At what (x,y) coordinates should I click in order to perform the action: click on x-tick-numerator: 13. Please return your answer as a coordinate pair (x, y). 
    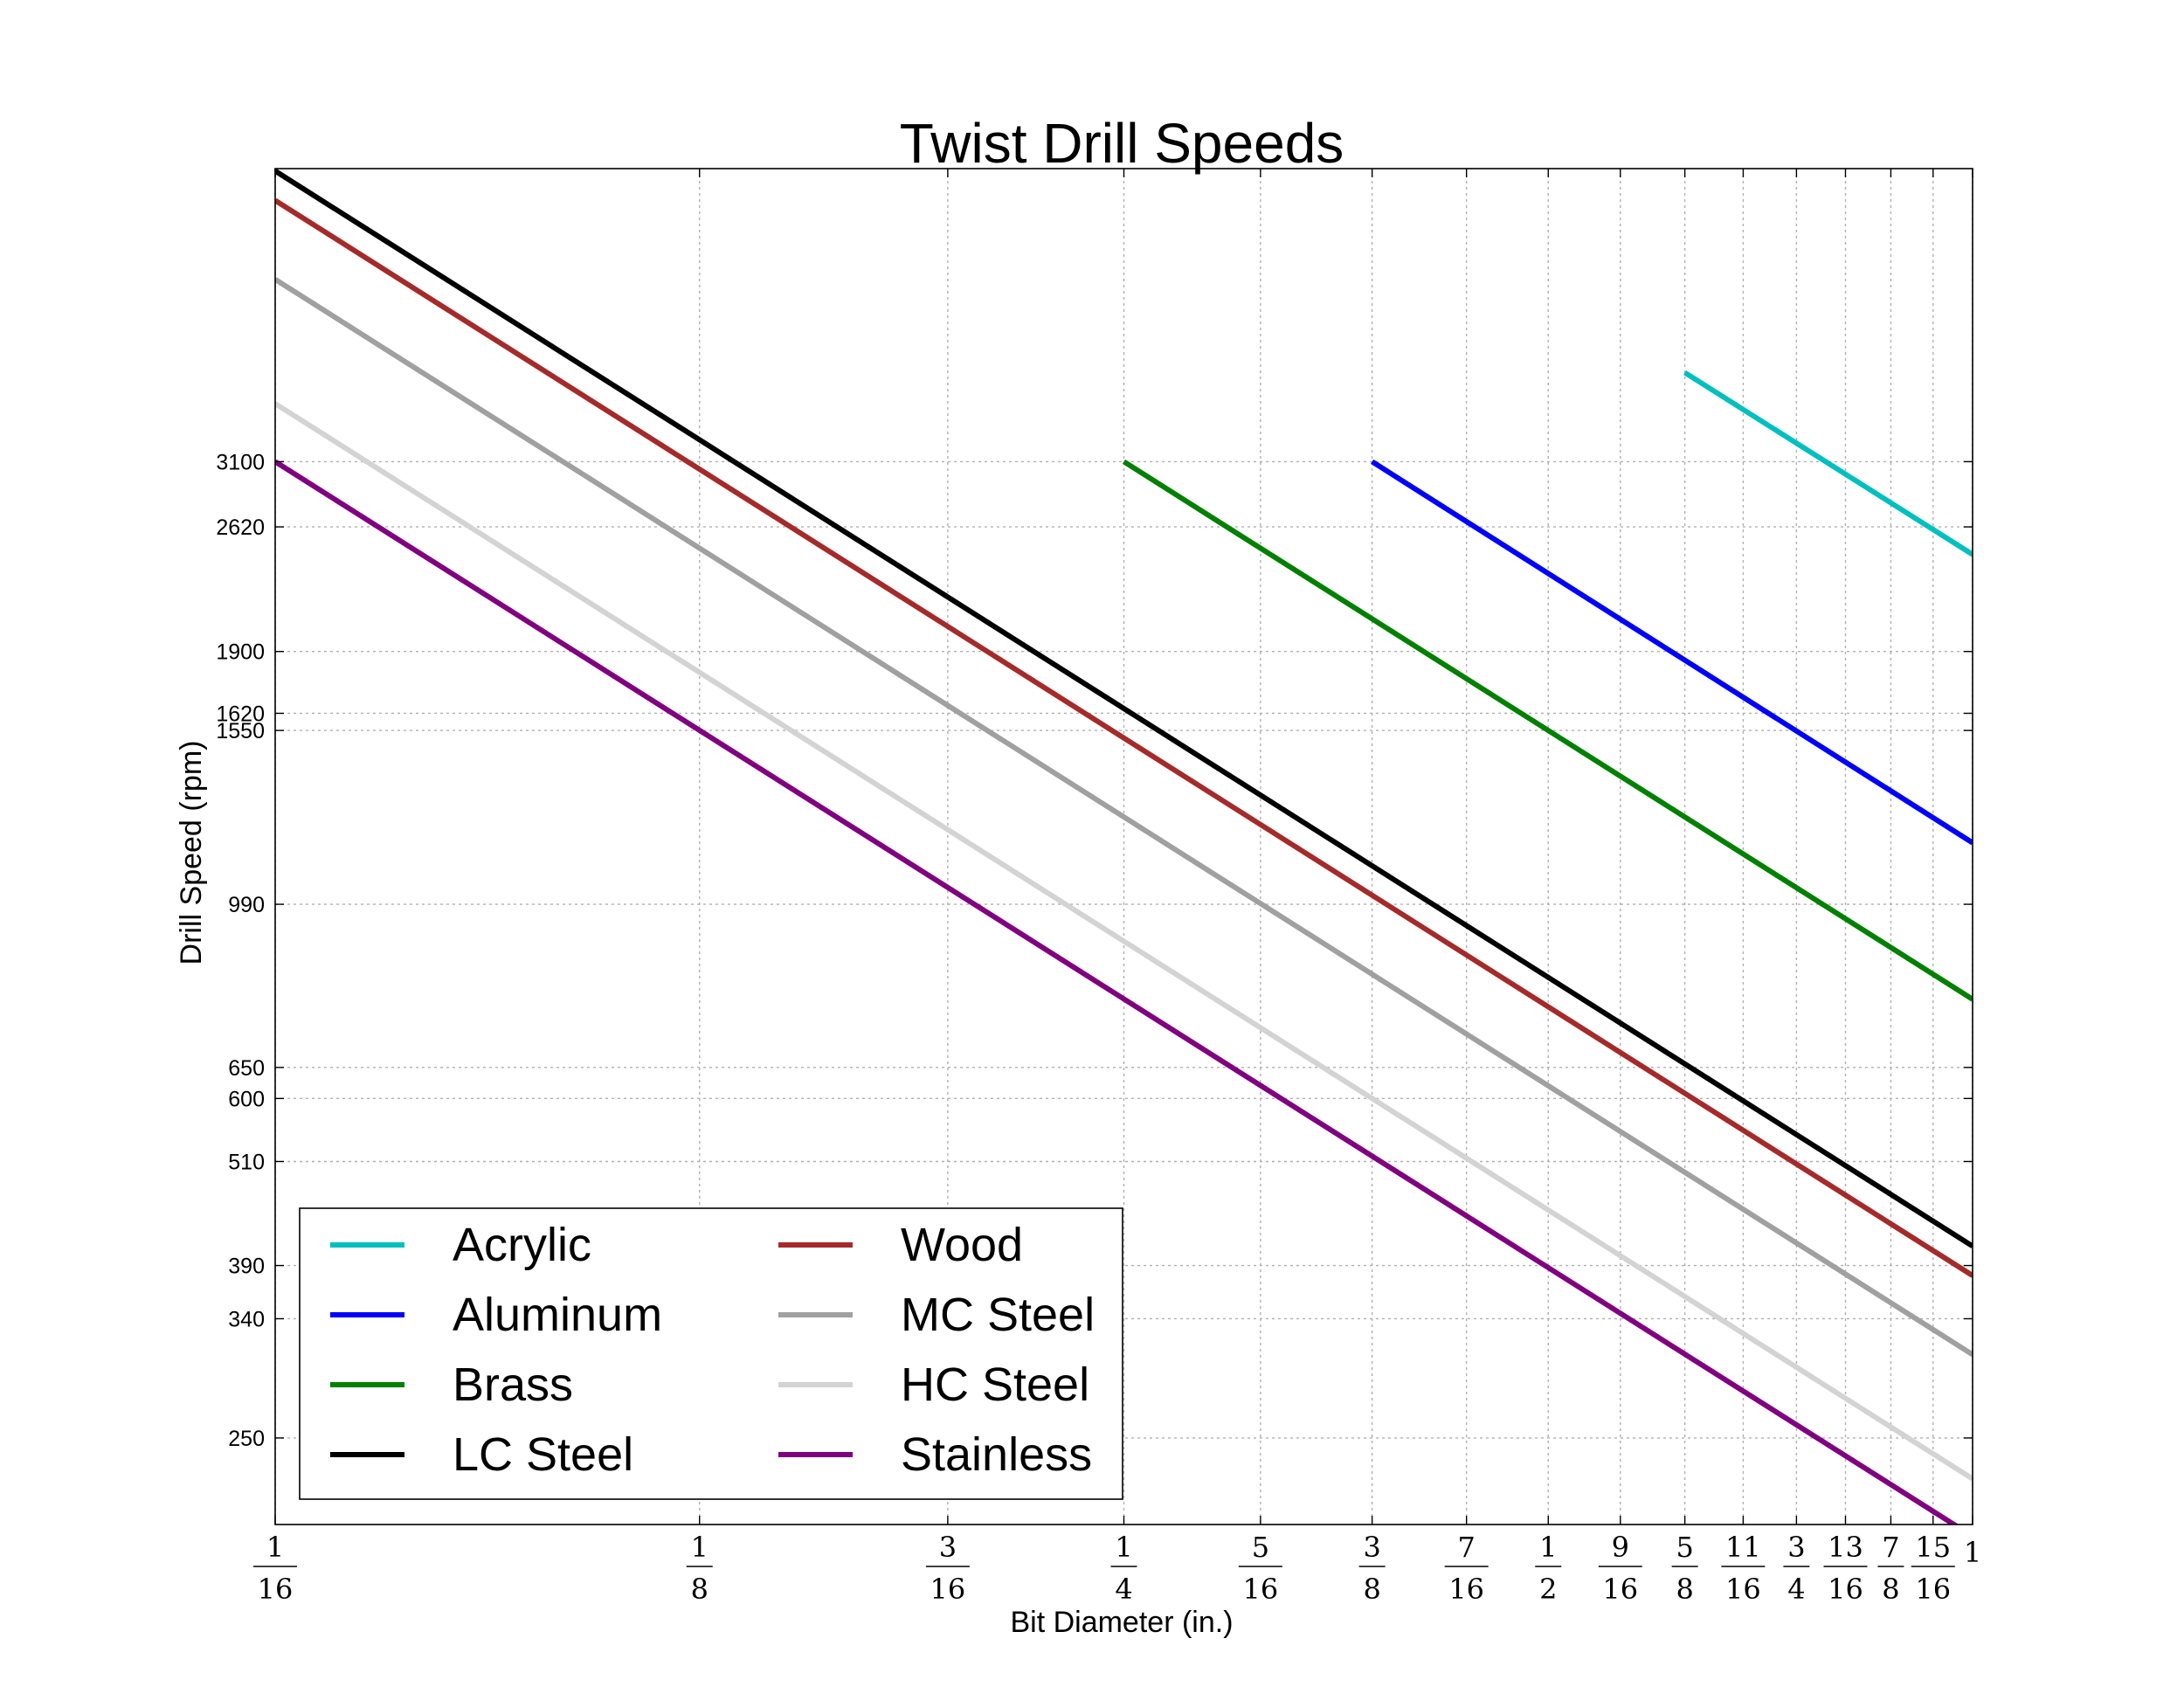
    Looking at the image, I should click on (1845, 1547).